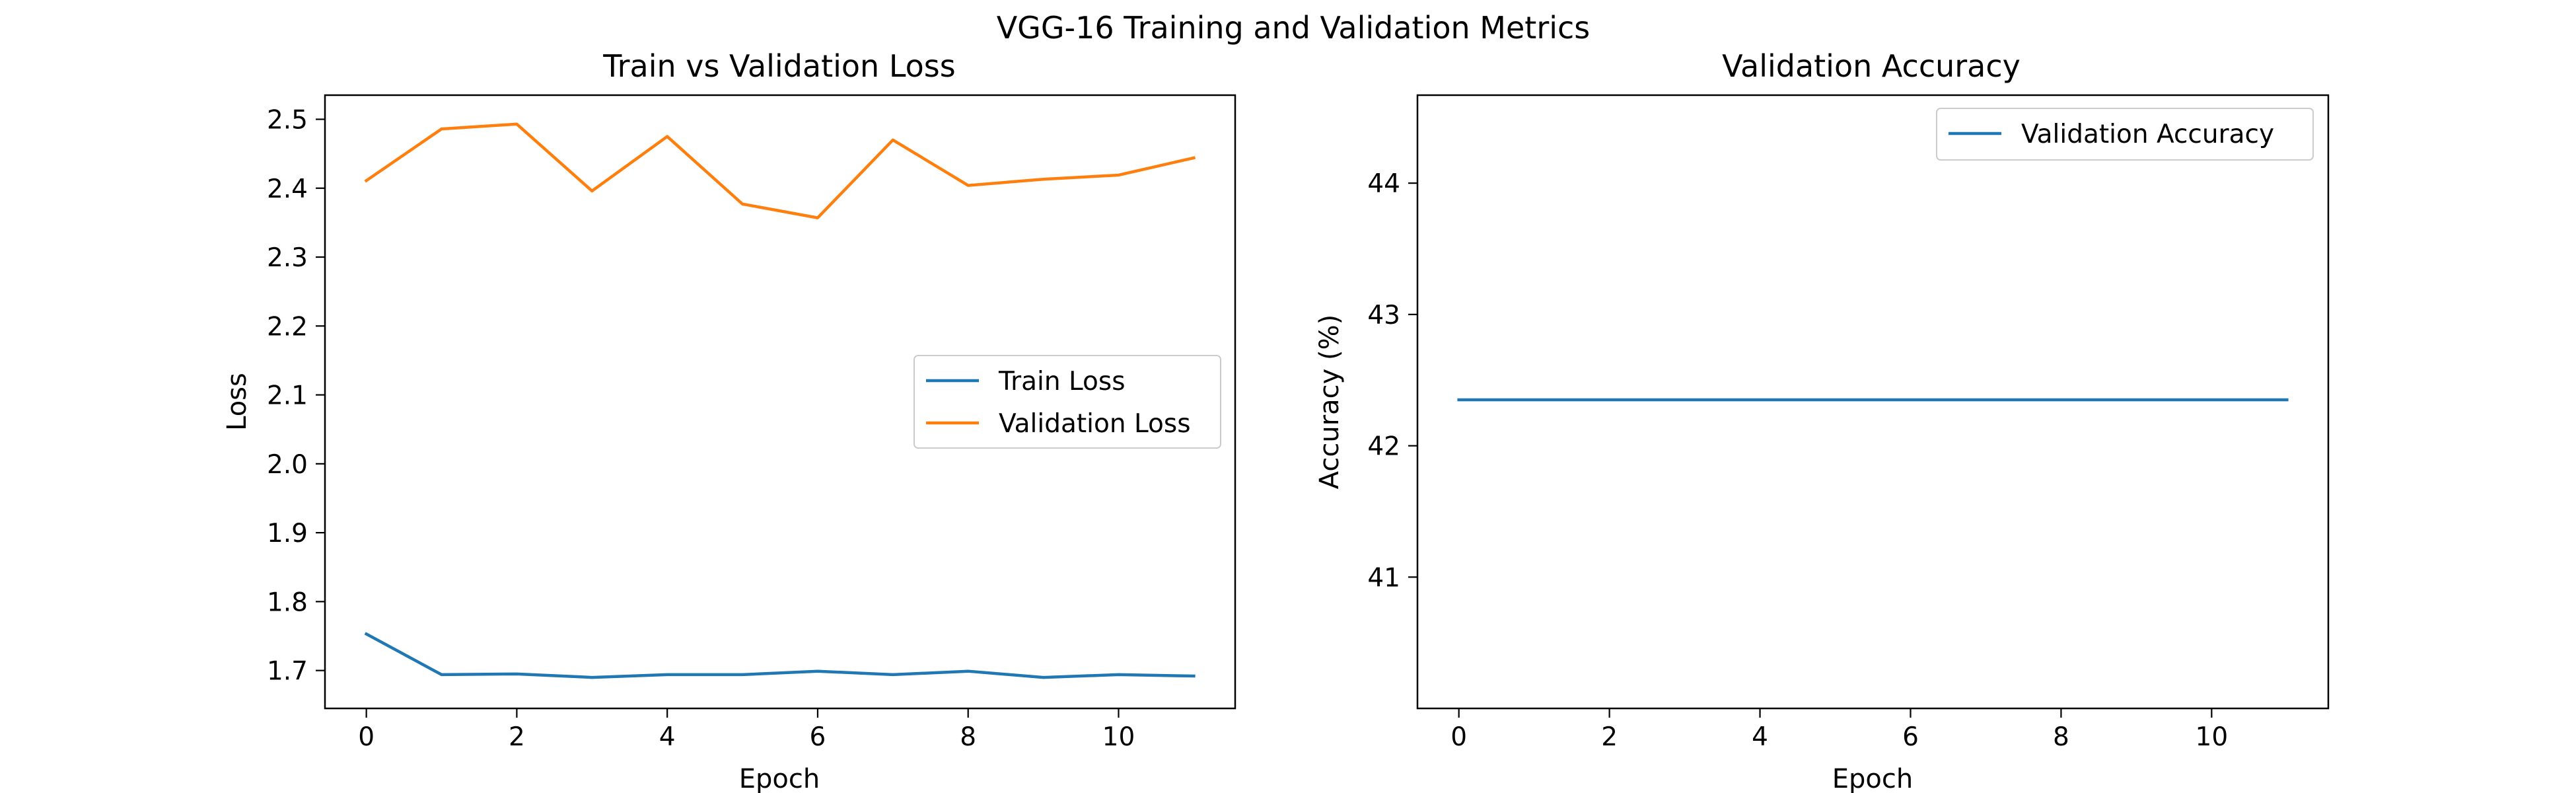 The image size is (2576, 793). I want to click on loss-chart-ytick-label: 2.2, so click(288, 327).